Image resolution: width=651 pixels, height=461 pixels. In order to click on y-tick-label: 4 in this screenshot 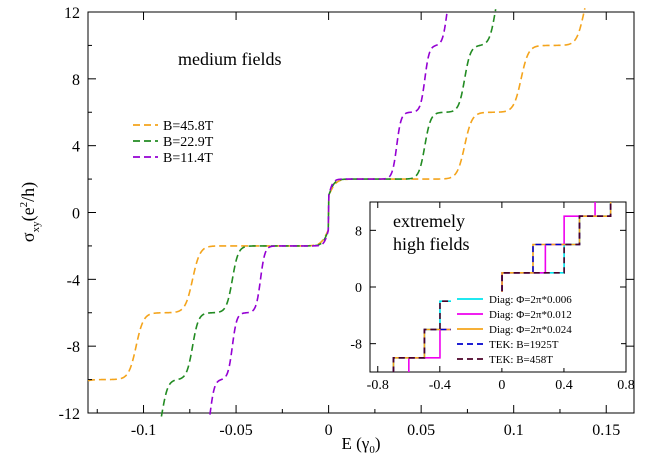, I will do `click(76, 147)`.